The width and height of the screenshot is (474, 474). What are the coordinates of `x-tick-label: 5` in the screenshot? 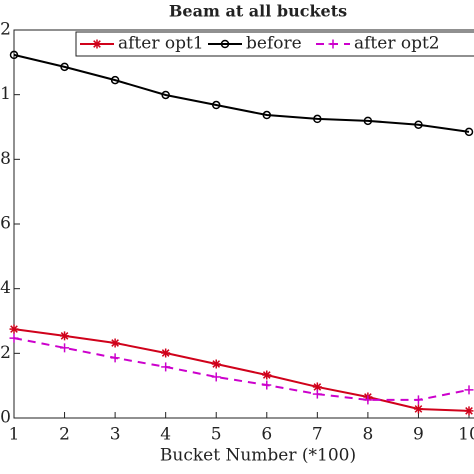 It's located at (216, 435).